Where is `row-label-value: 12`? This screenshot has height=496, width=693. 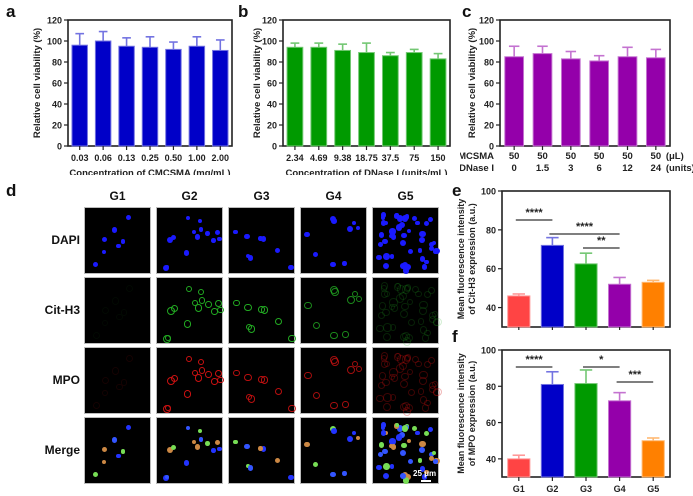 row-label-value: 12 is located at coordinates (627, 168).